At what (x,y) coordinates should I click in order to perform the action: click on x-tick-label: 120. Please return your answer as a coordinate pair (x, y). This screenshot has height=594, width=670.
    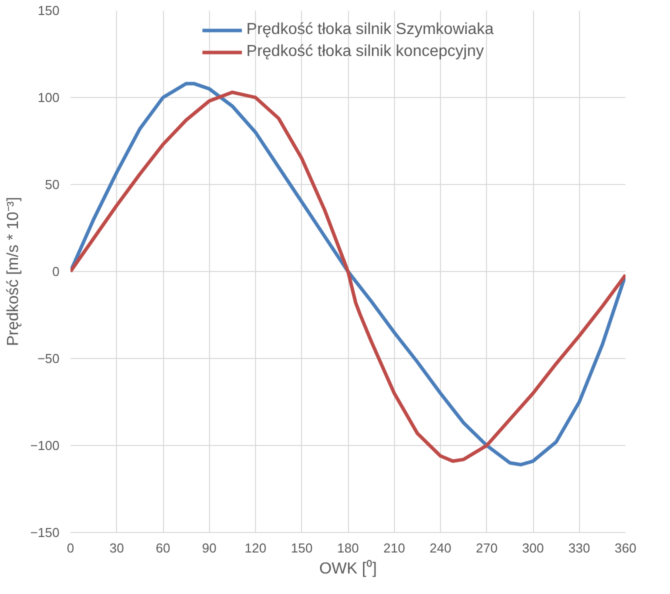
    Looking at the image, I should click on (255, 548).